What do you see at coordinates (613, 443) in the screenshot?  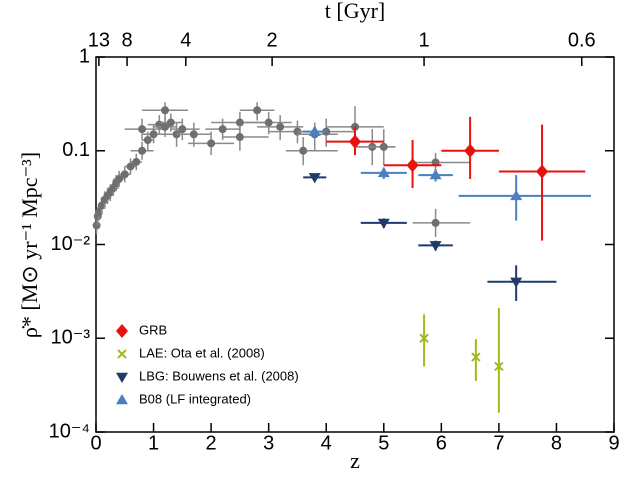 I see `x-tick-label: 9` at bounding box center [613, 443].